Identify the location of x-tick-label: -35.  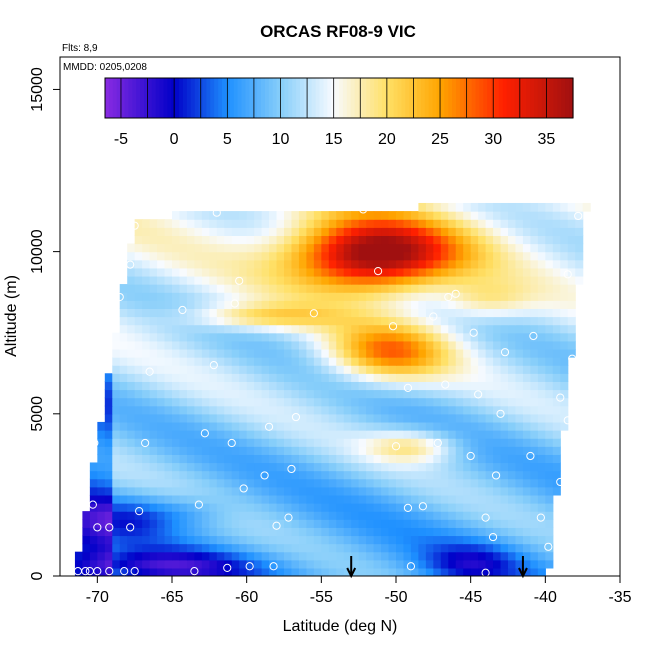
(619, 597).